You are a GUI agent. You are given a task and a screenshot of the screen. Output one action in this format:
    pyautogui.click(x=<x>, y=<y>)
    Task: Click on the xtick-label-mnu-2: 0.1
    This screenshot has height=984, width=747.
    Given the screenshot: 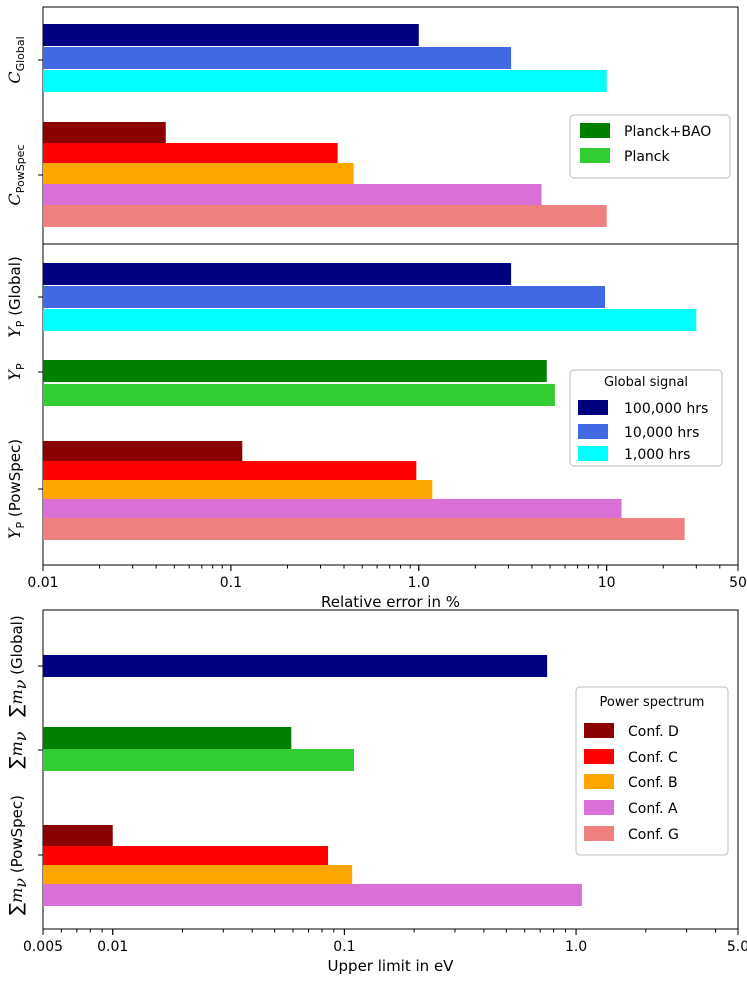 What is the action you would take?
    pyautogui.click(x=344, y=947)
    